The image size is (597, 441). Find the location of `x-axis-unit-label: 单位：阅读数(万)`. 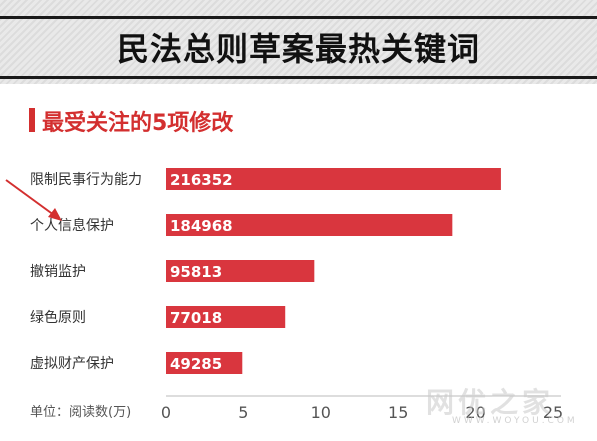

x-axis-unit-label: 单位：阅读数(万) is located at coordinates (80, 412).